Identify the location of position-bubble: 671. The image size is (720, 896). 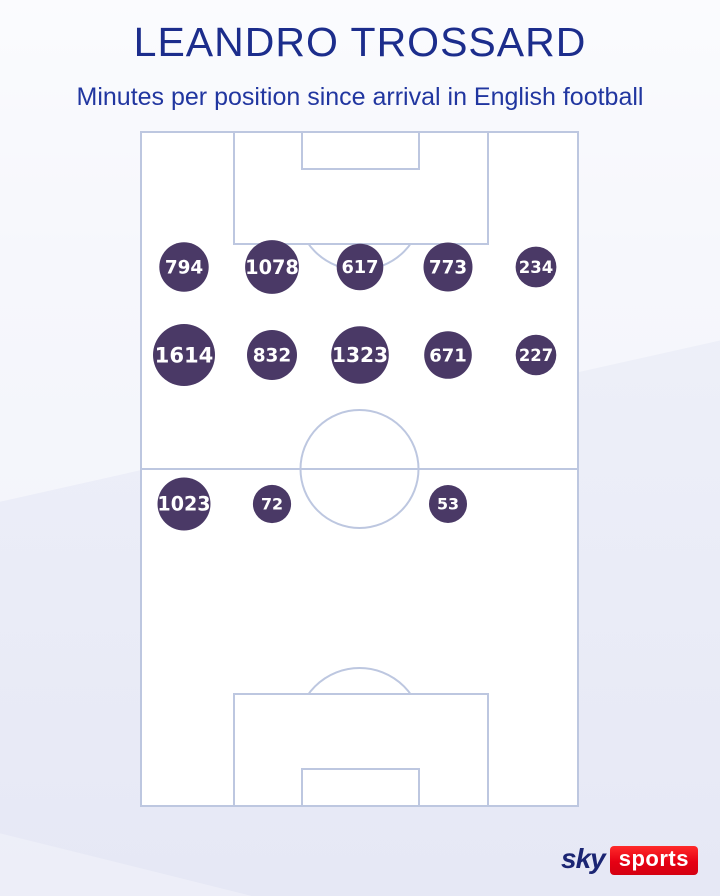
(448, 355).